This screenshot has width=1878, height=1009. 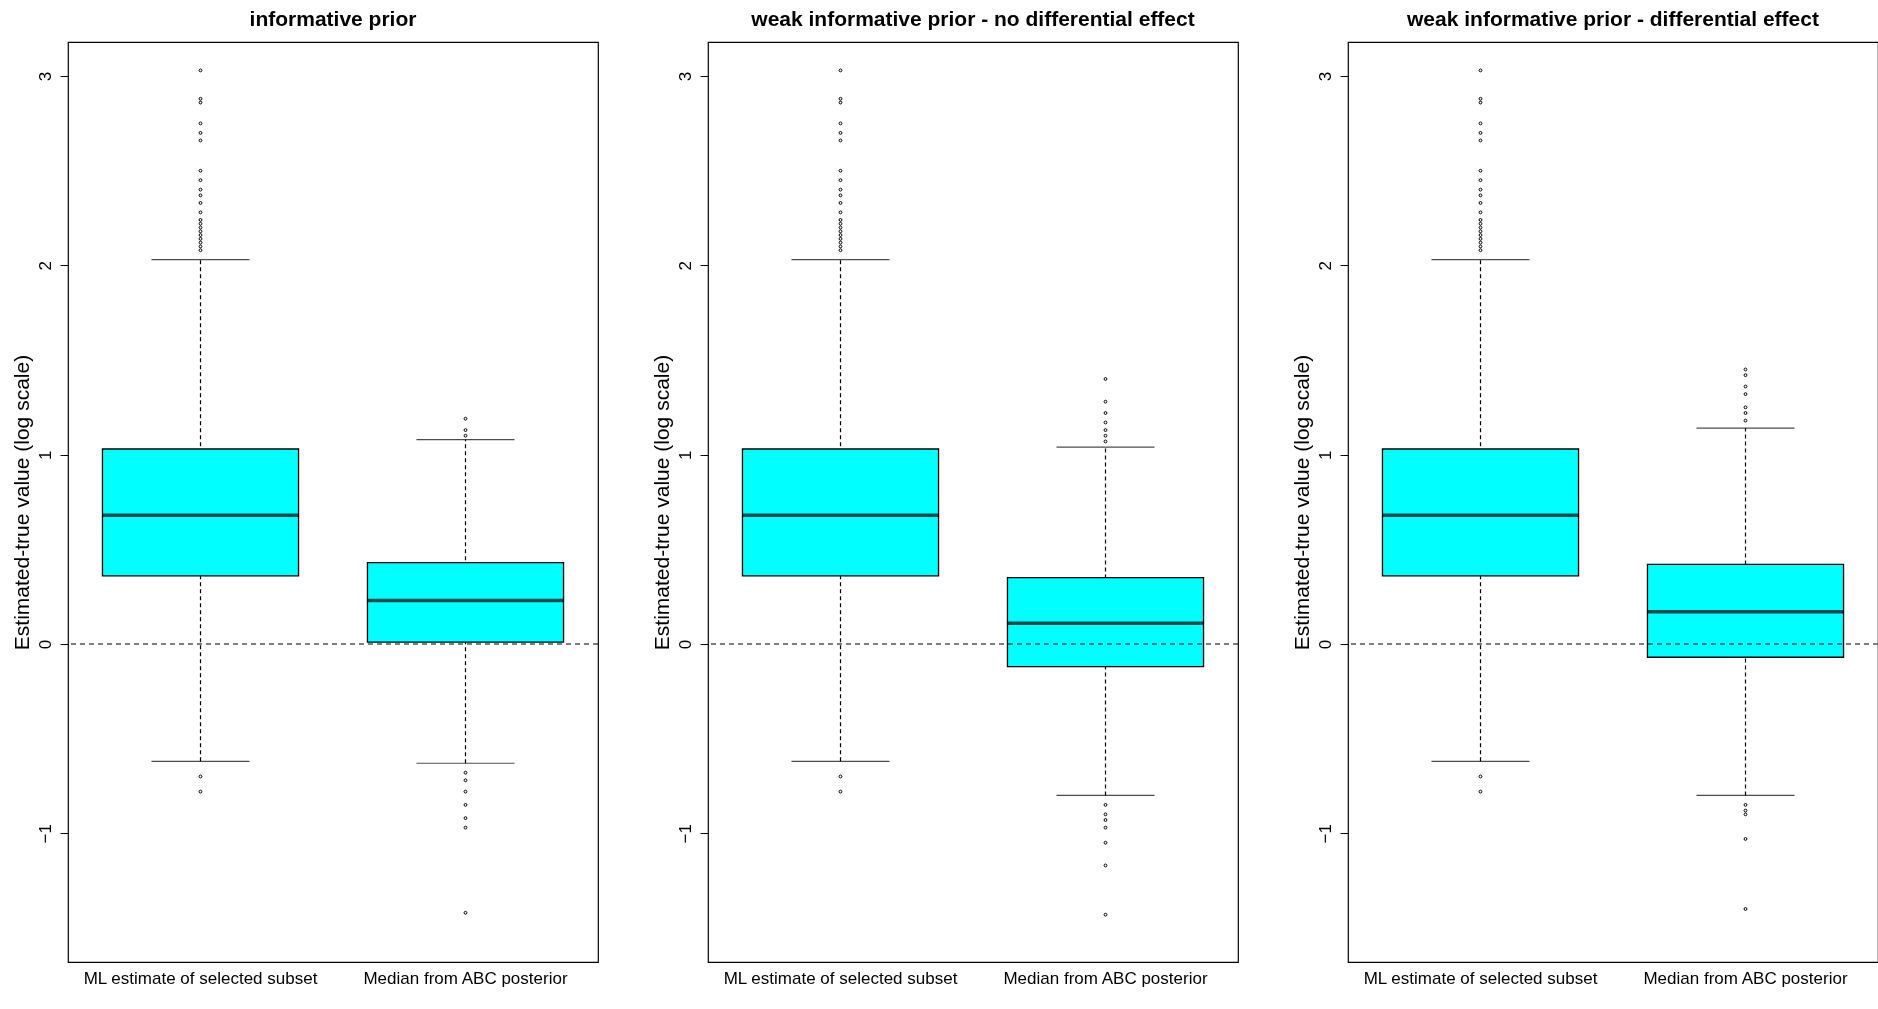 I want to click on chart-title: weak informative prior - no differential effect, so click(x=972, y=18).